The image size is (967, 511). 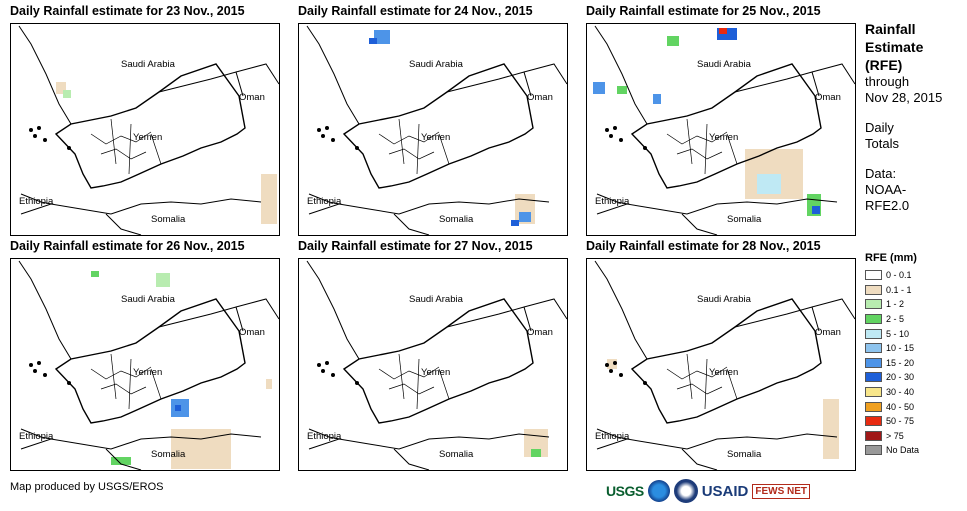 I want to click on usaid-logo: USAID, so click(x=725, y=491).